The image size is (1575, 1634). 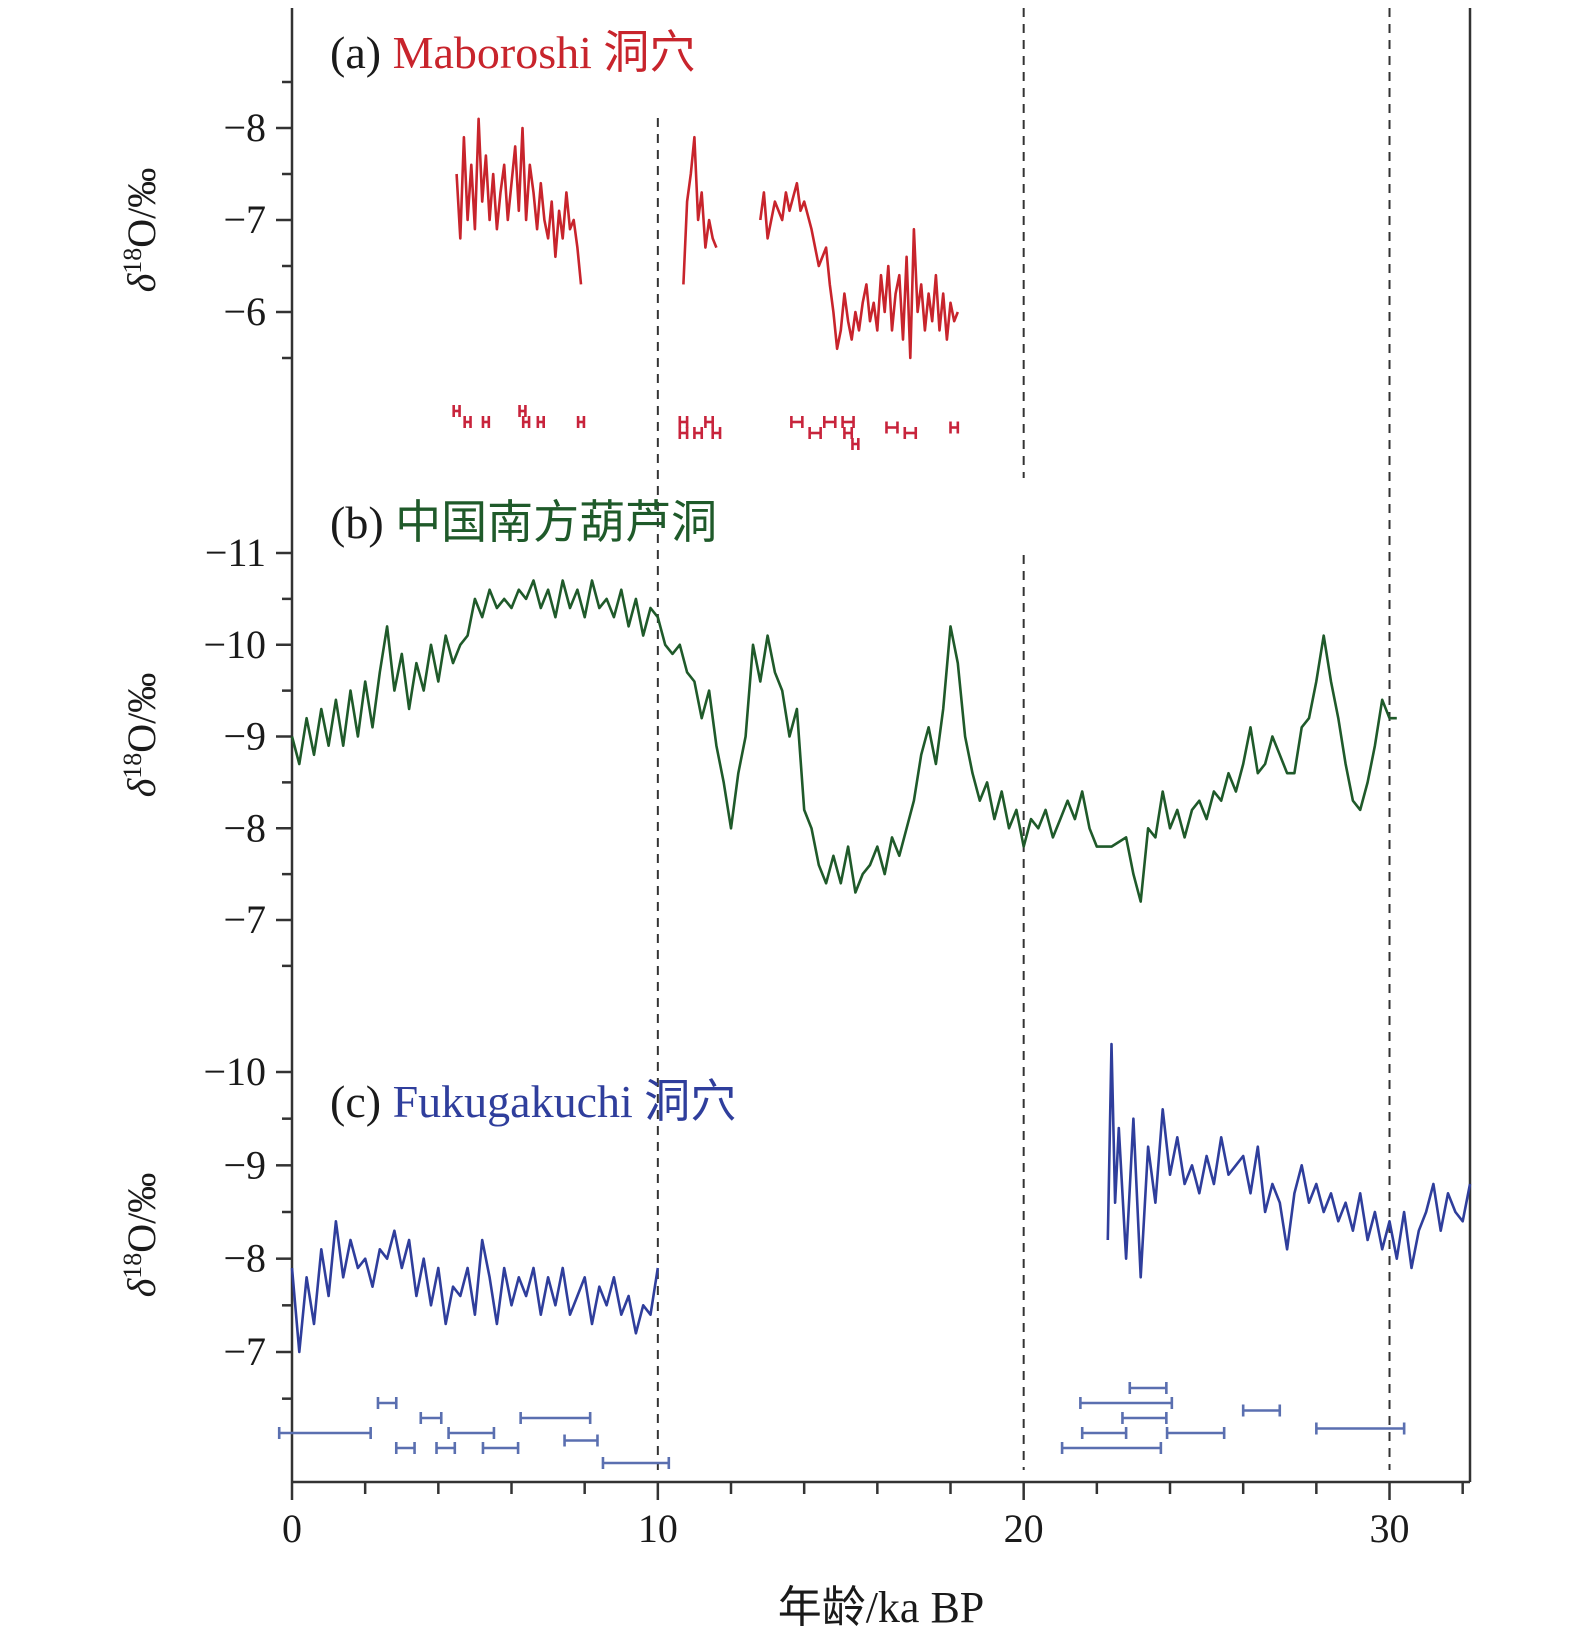 I want to click on panel-a: −8 −7 −6 δ18O/‰ (a) Maboroshi 洞穴, so click(x=539, y=238).